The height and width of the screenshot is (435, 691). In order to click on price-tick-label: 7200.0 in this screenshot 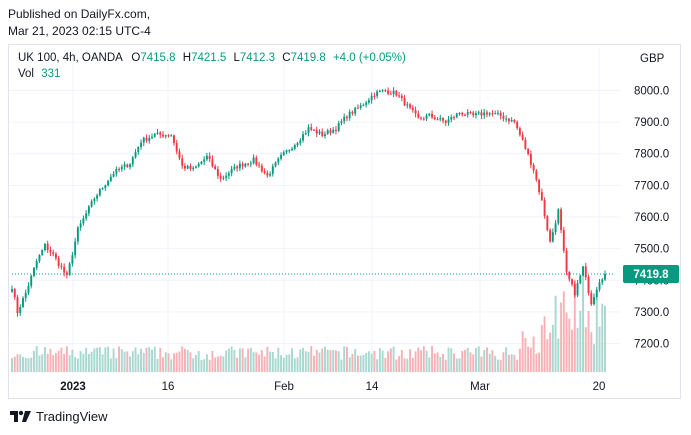, I will do `click(651, 345)`.